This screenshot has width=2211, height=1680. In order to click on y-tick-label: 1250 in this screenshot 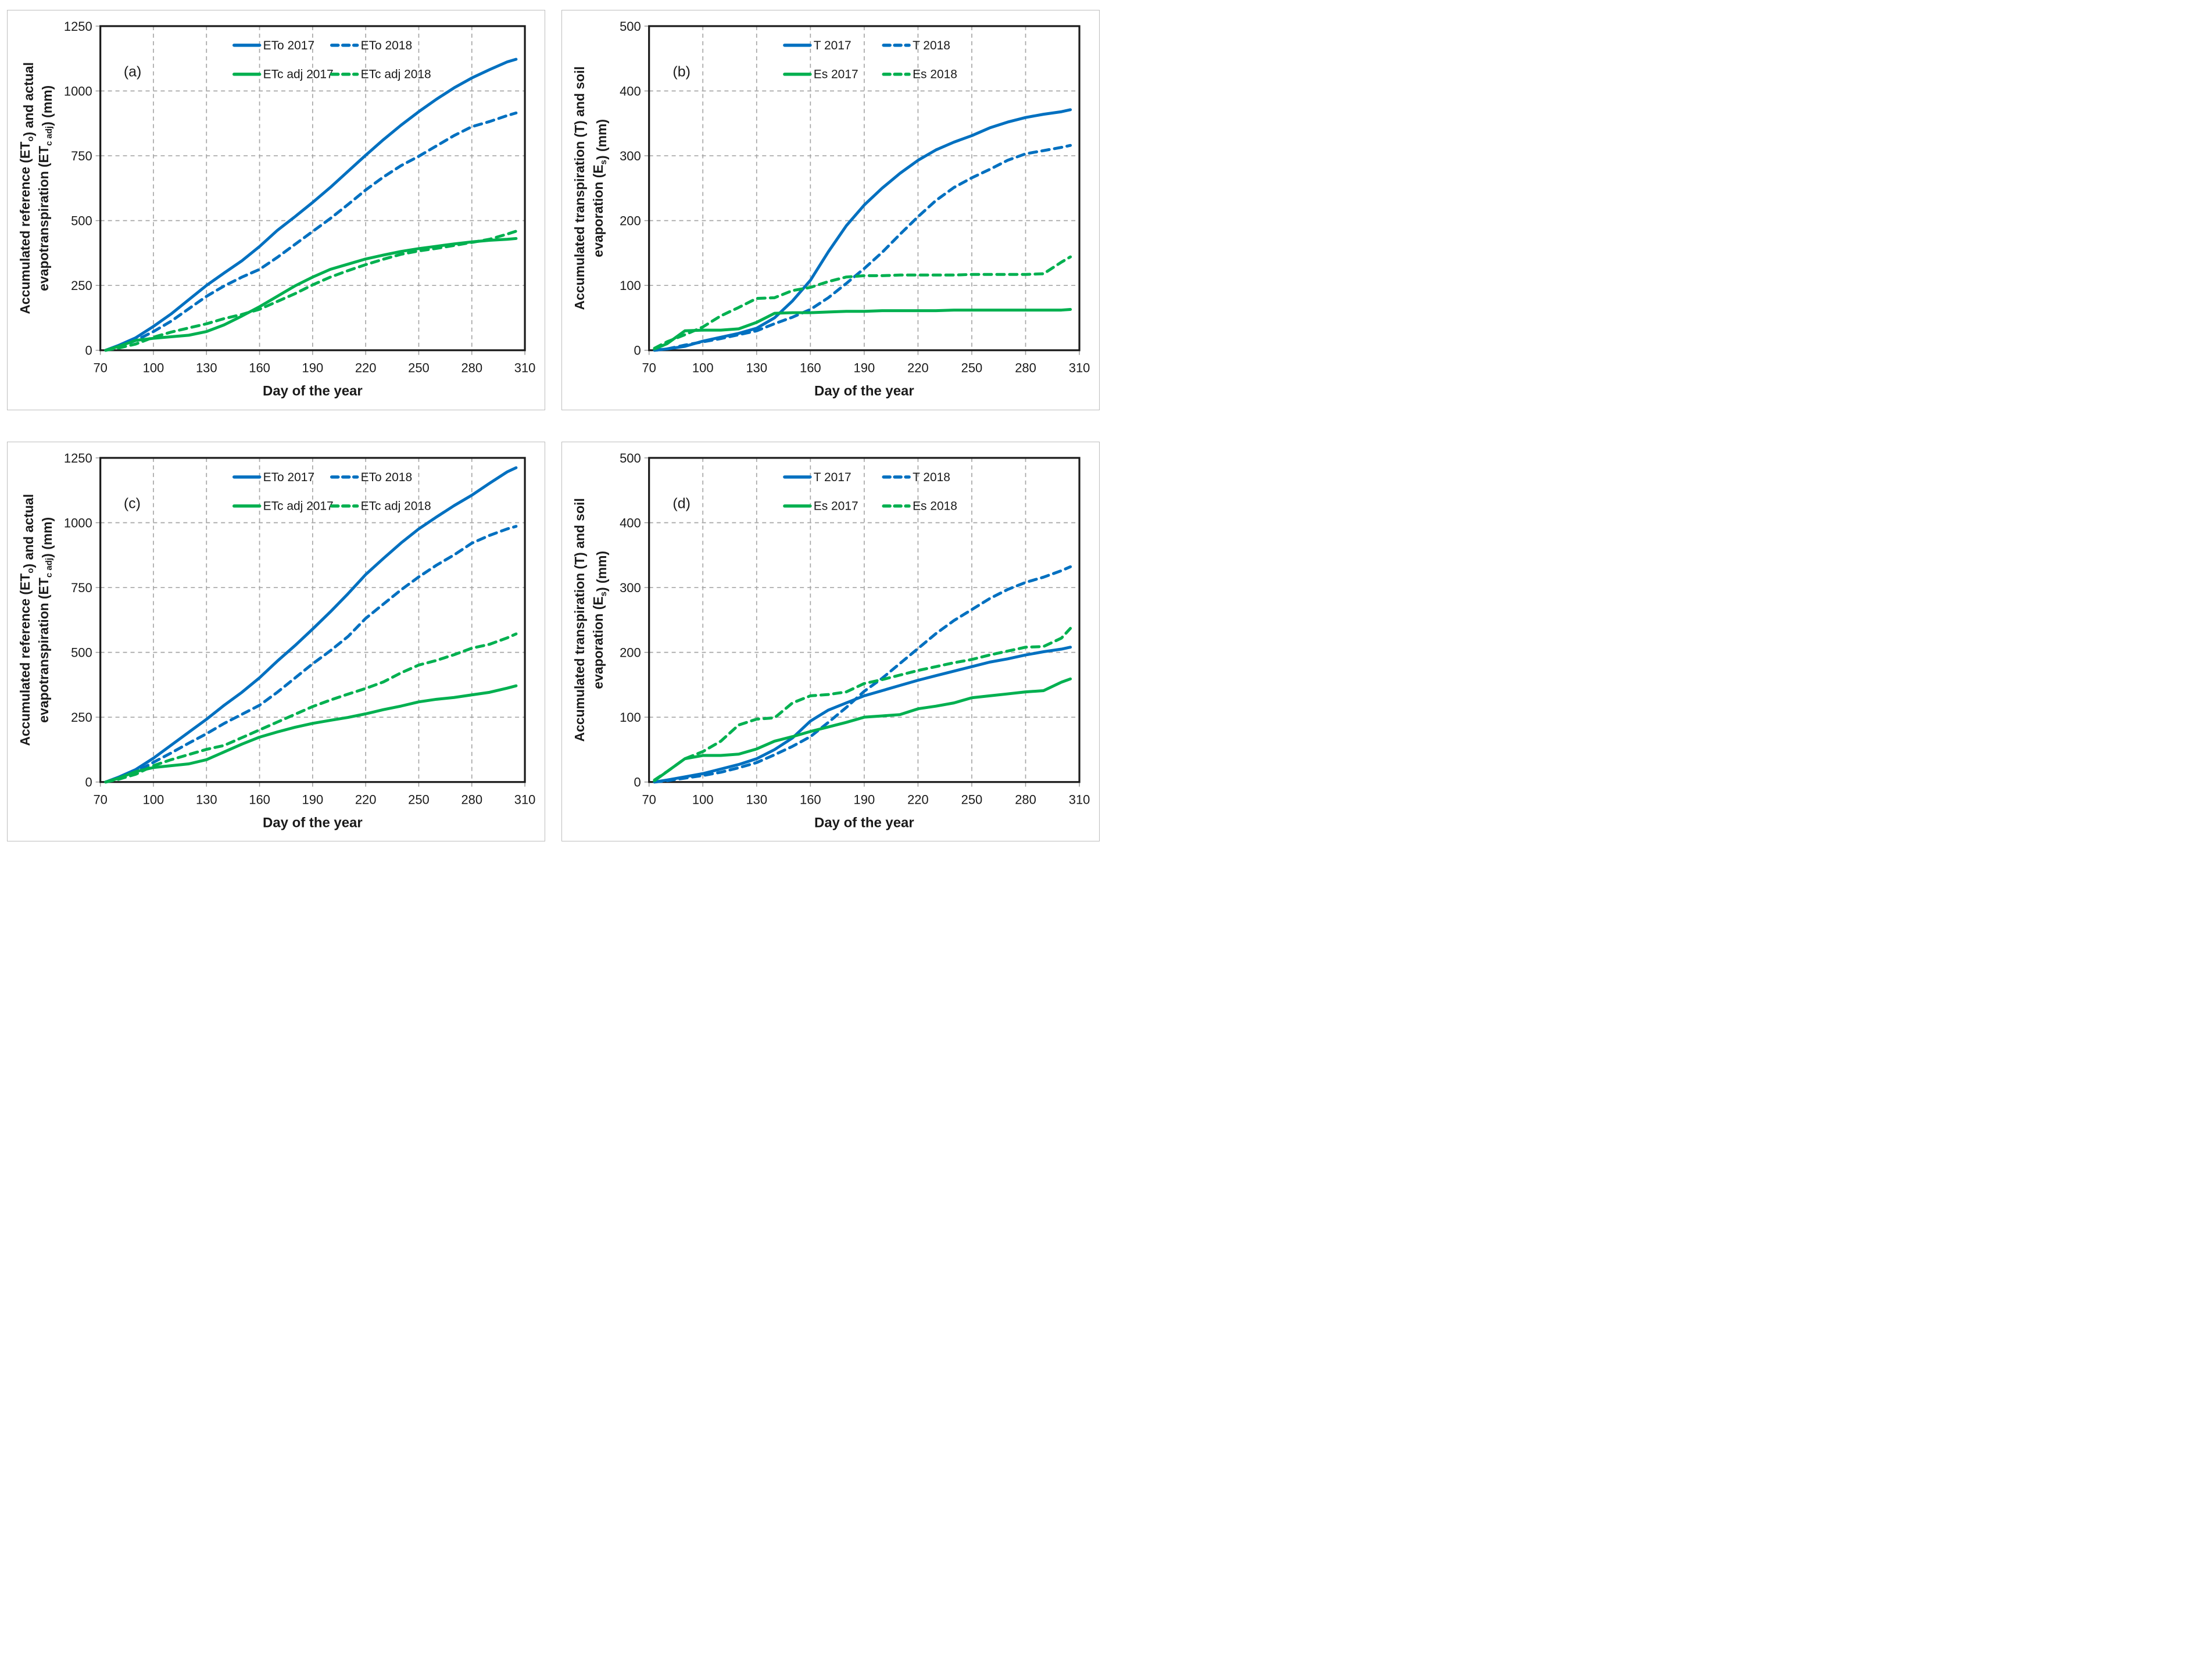, I will do `click(78, 26)`.